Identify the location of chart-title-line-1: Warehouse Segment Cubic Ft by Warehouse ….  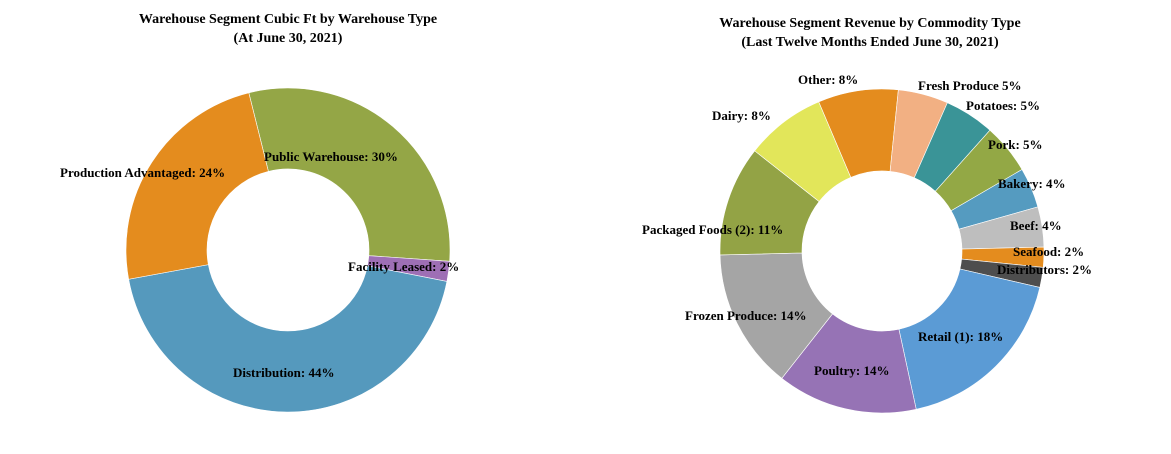
(288, 19).